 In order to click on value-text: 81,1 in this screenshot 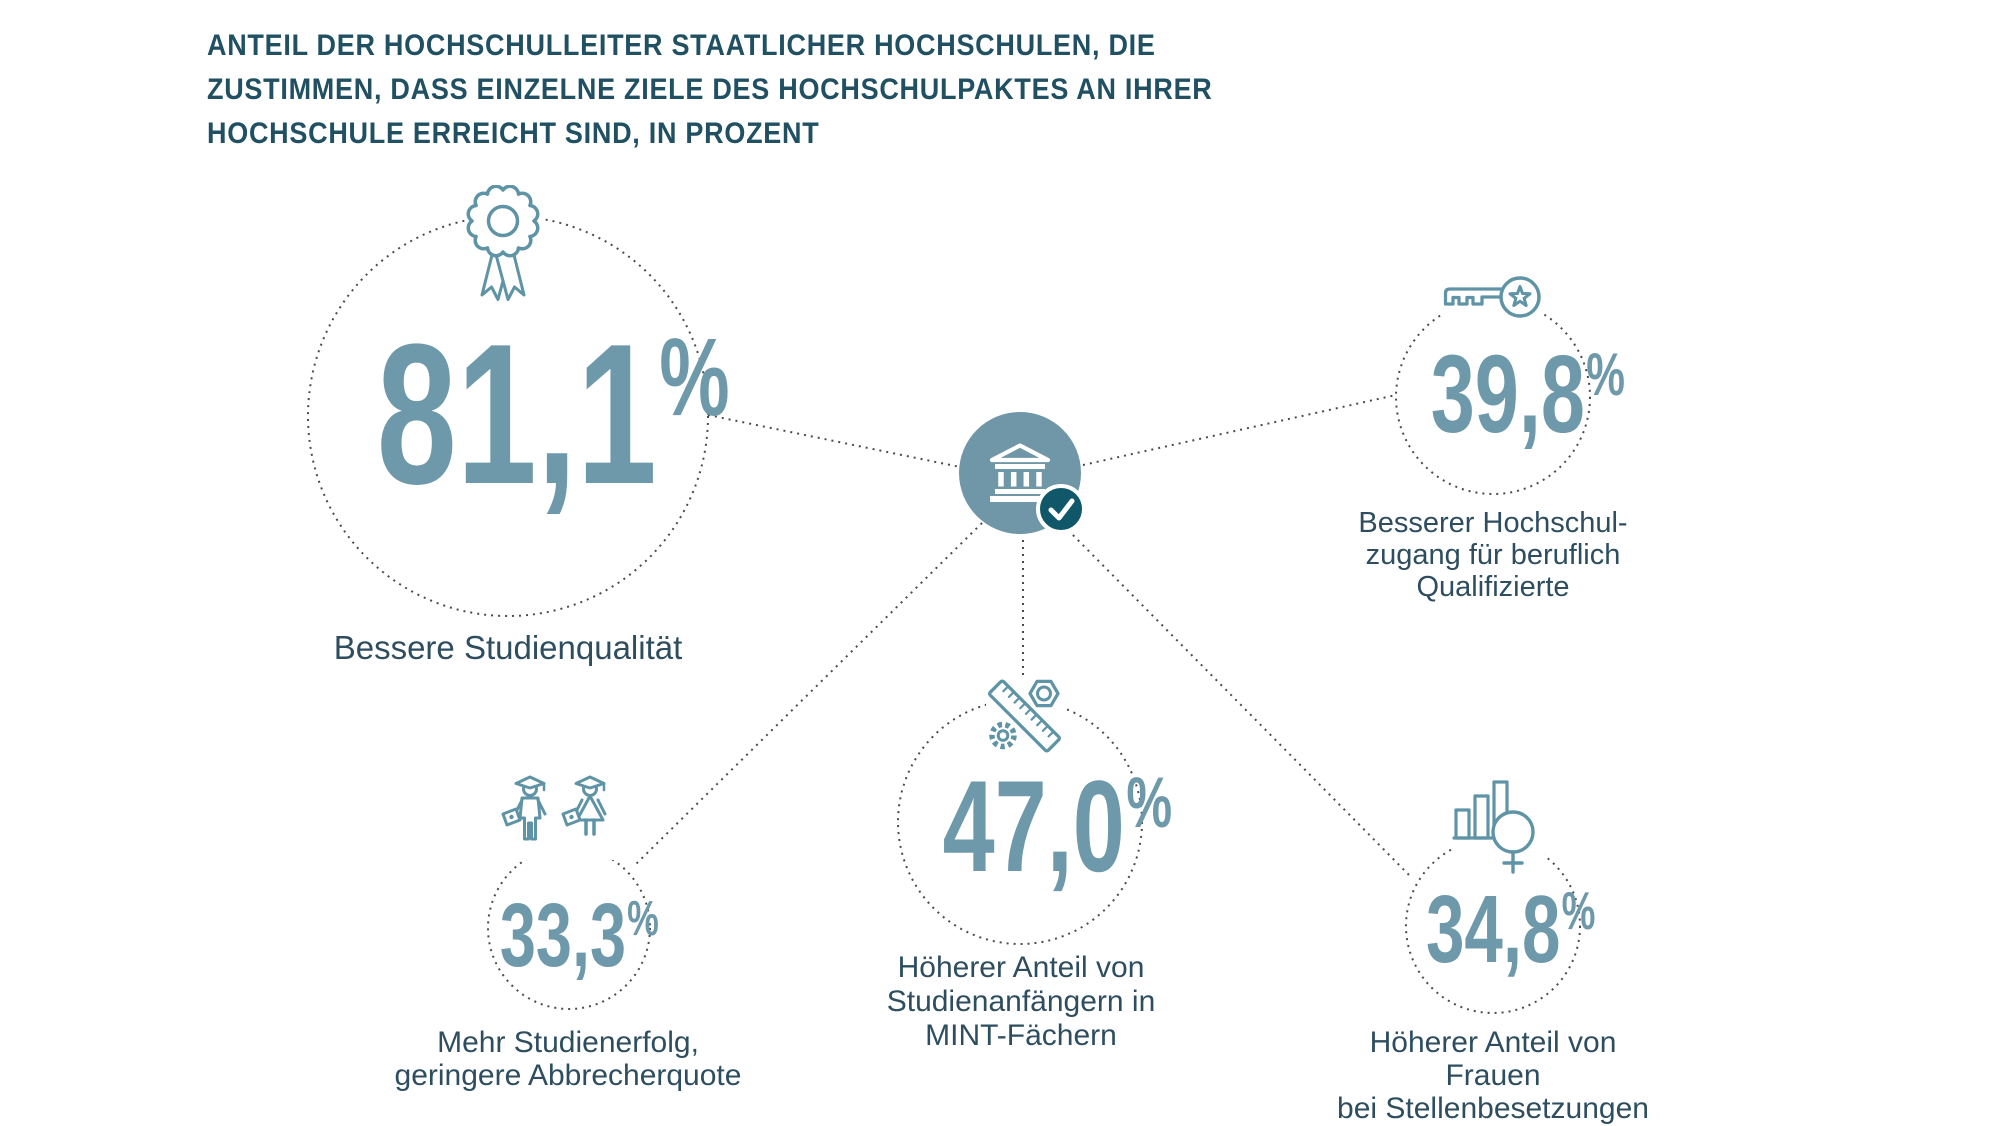, I will do `click(516, 414)`.